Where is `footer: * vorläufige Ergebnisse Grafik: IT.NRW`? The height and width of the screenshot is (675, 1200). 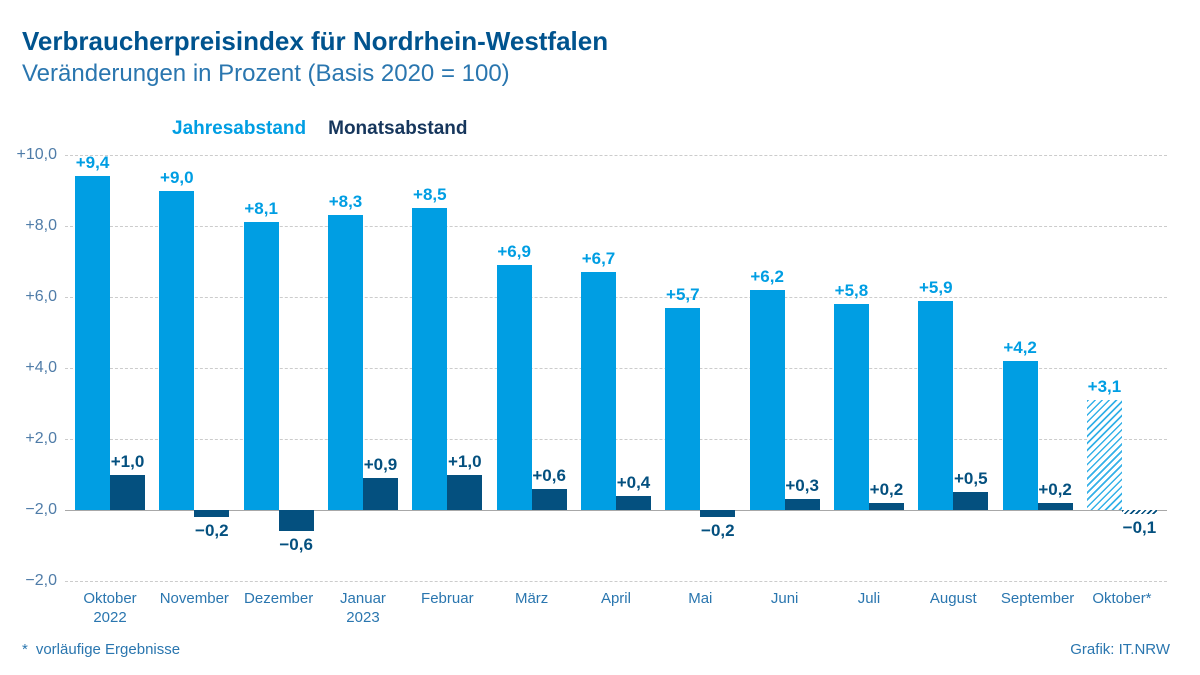
footer: * vorläufige Ergebnisse Grafik: IT.NRW is located at coordinates (596, 649).